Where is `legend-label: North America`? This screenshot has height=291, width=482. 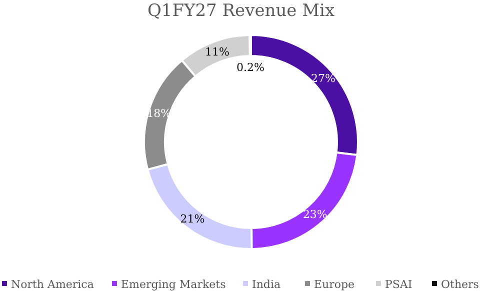
legend-label: North America is located at coordinates (52, 284).